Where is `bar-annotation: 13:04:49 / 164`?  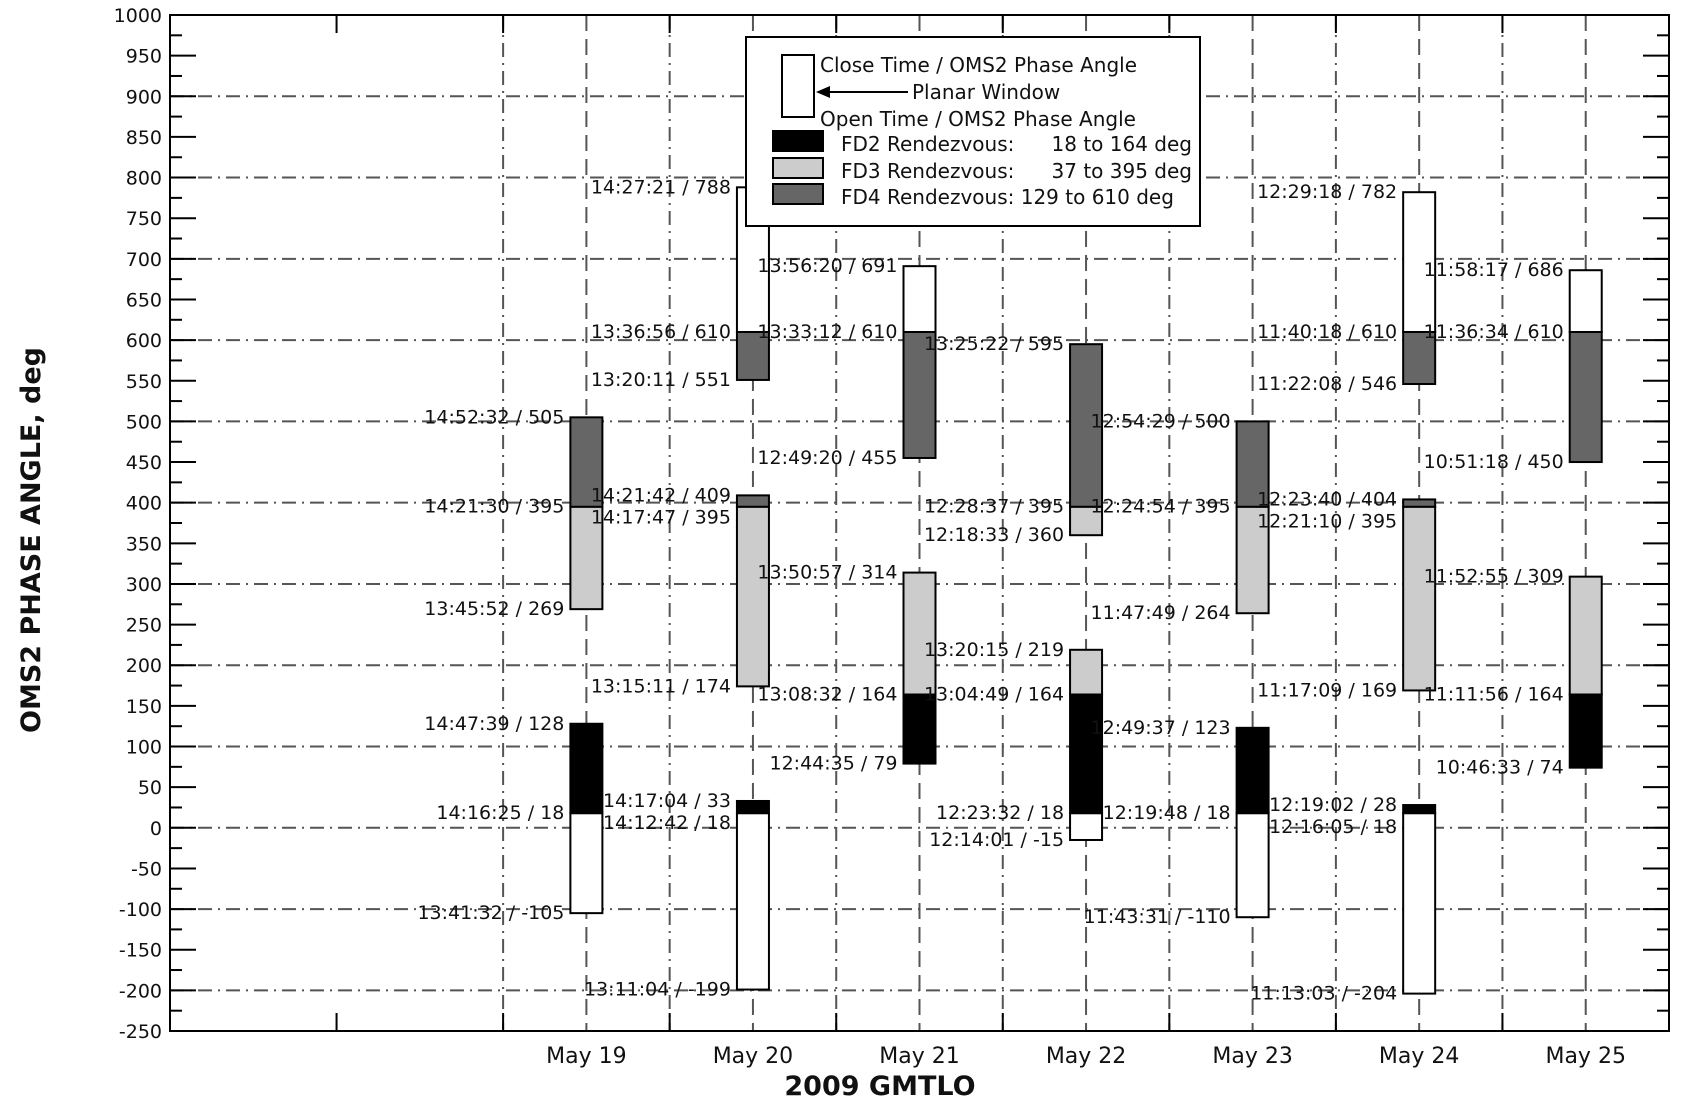
bar-annotation: 13:04:49 / 164 is located at coordinates (994, 695).